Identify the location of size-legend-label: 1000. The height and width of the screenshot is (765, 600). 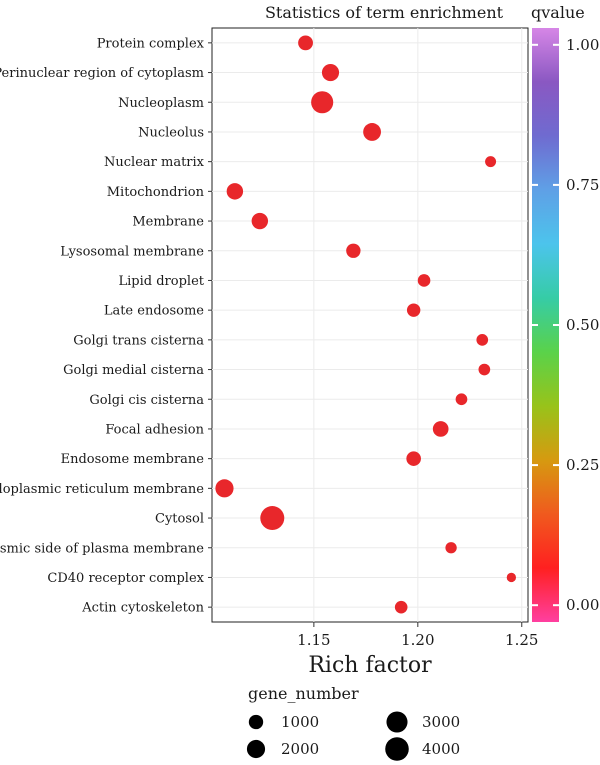
(300, 722).